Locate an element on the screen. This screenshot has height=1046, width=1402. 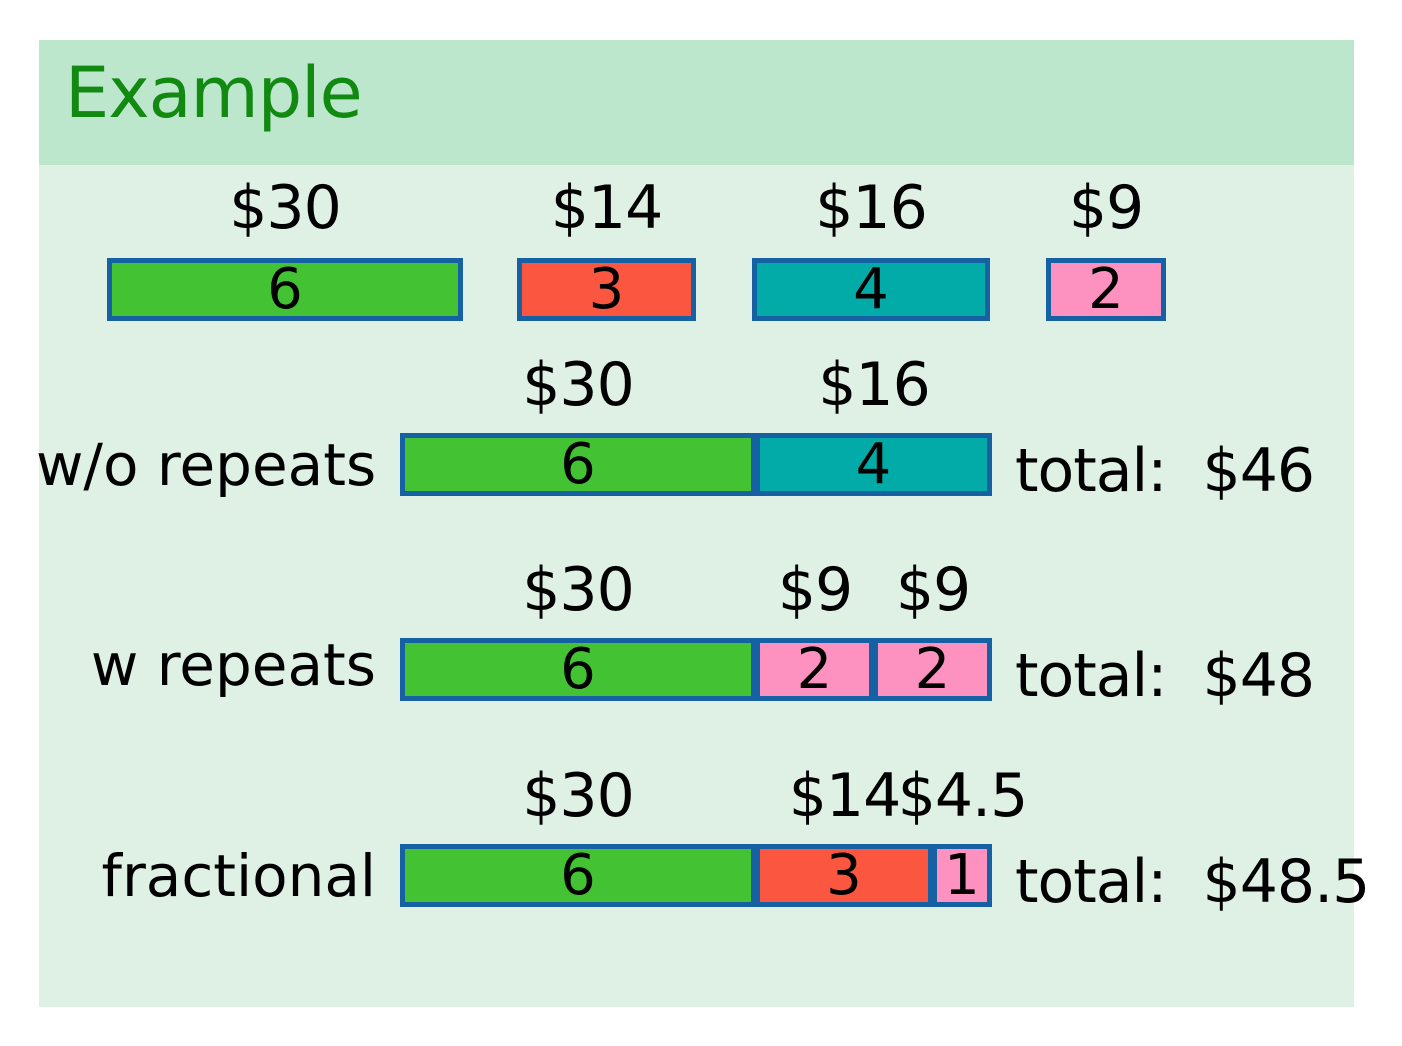
item-price: $30 is located at coordinates (285, 208).